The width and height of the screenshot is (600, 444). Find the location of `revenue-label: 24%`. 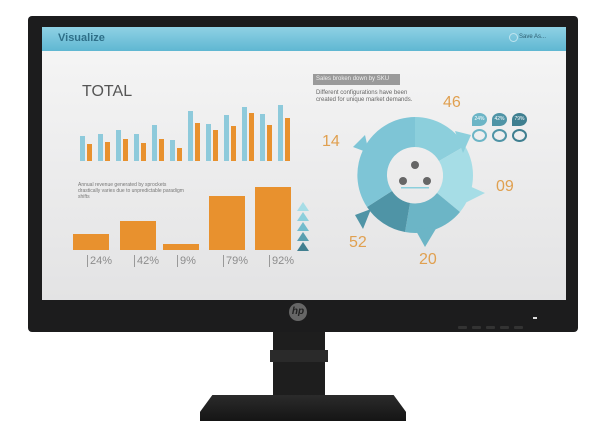

revenue-label: 24% is located at coordinates (99, 261).